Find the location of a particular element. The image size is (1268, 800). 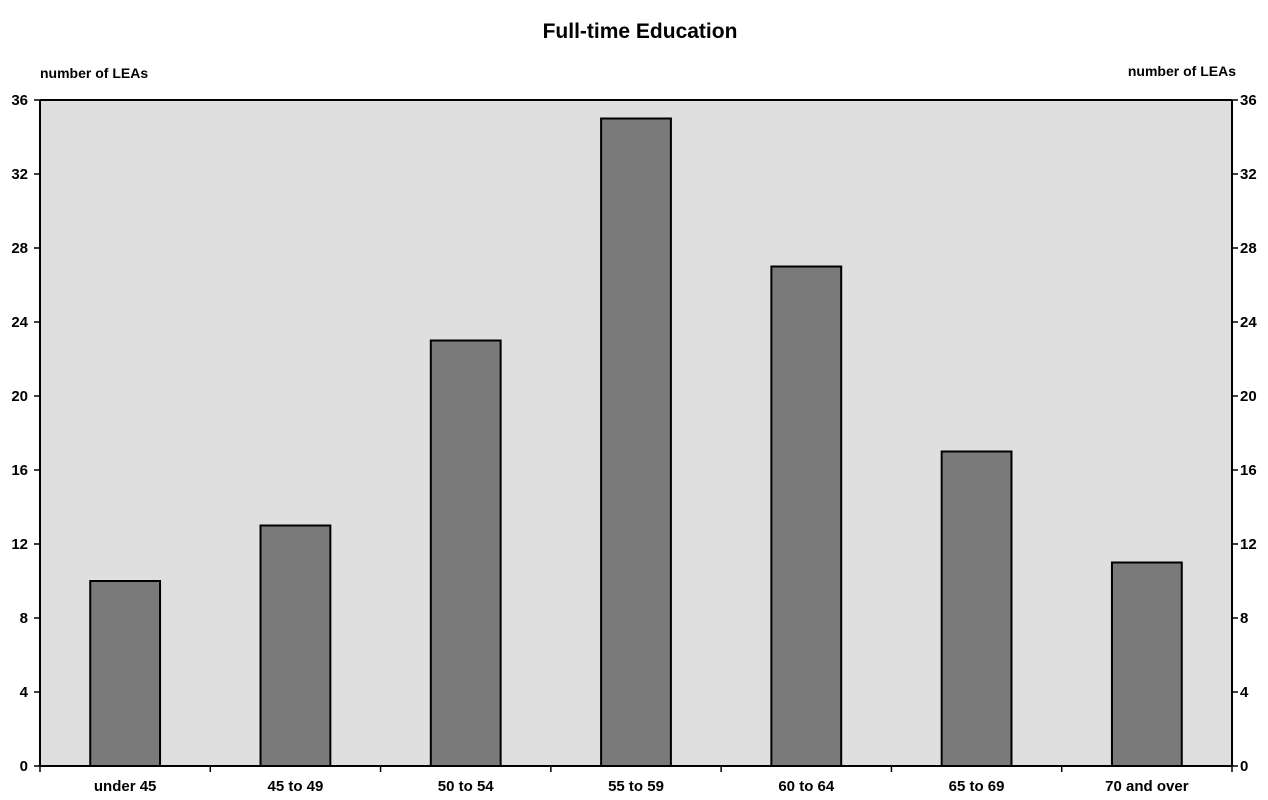

y-tick-label-right: 28 is located at coordinates (1248, 248).